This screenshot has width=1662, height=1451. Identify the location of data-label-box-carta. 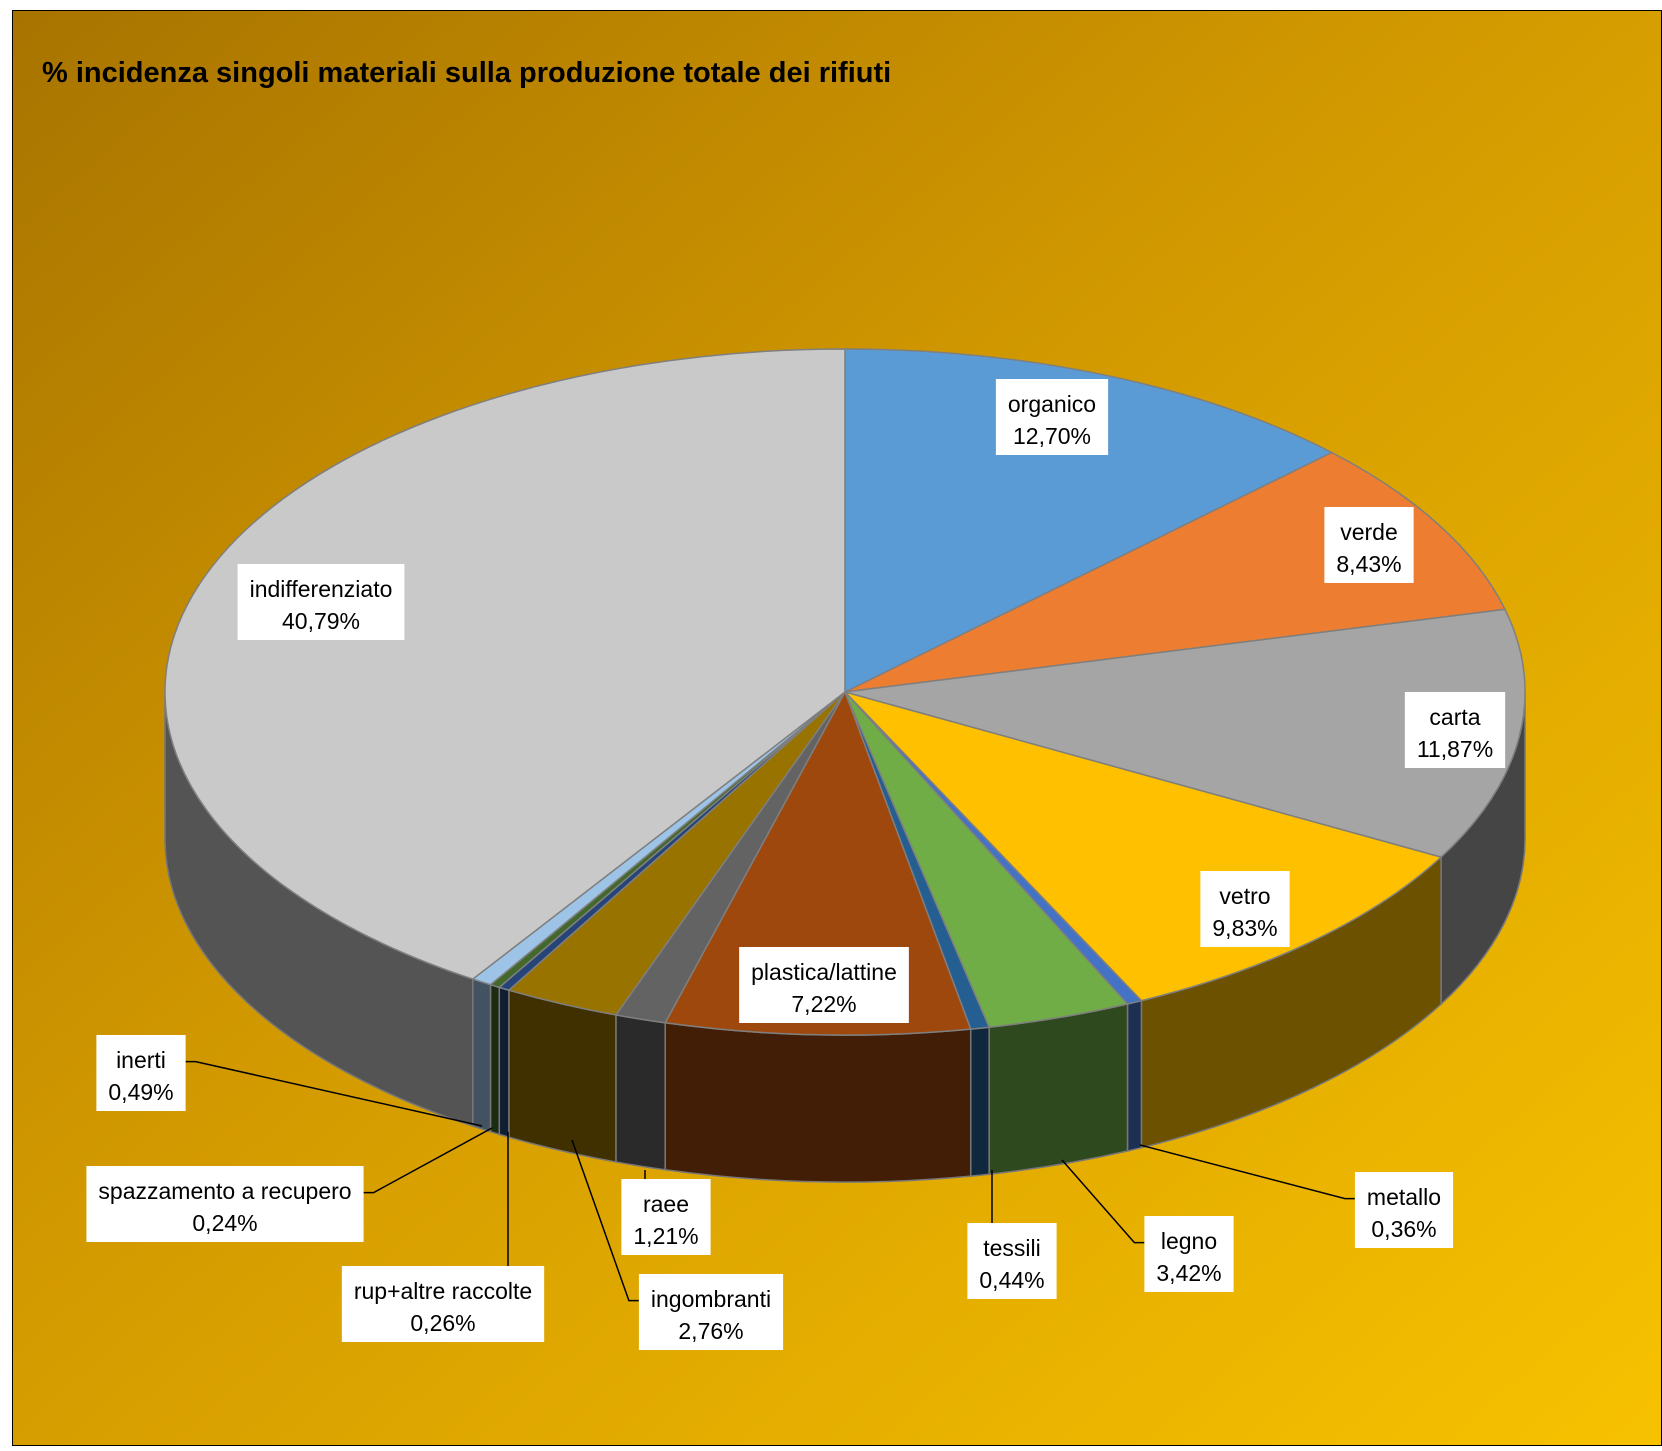
(1455, 730).